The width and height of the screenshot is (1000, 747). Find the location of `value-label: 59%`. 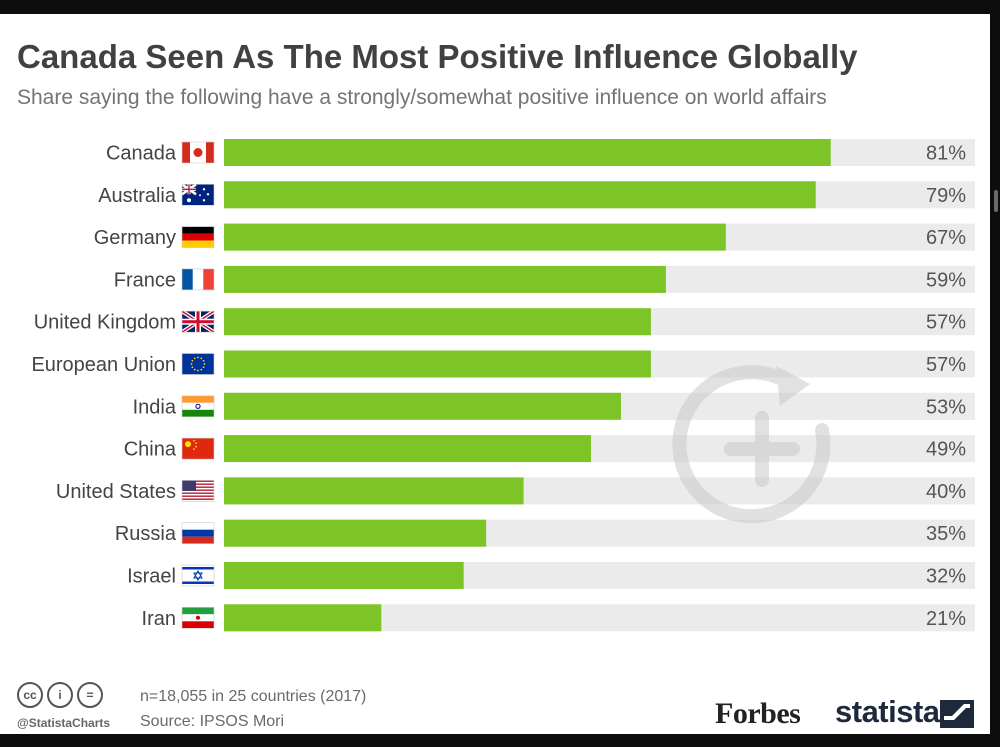

value-label: 59% is located at coordinates (946, 280).